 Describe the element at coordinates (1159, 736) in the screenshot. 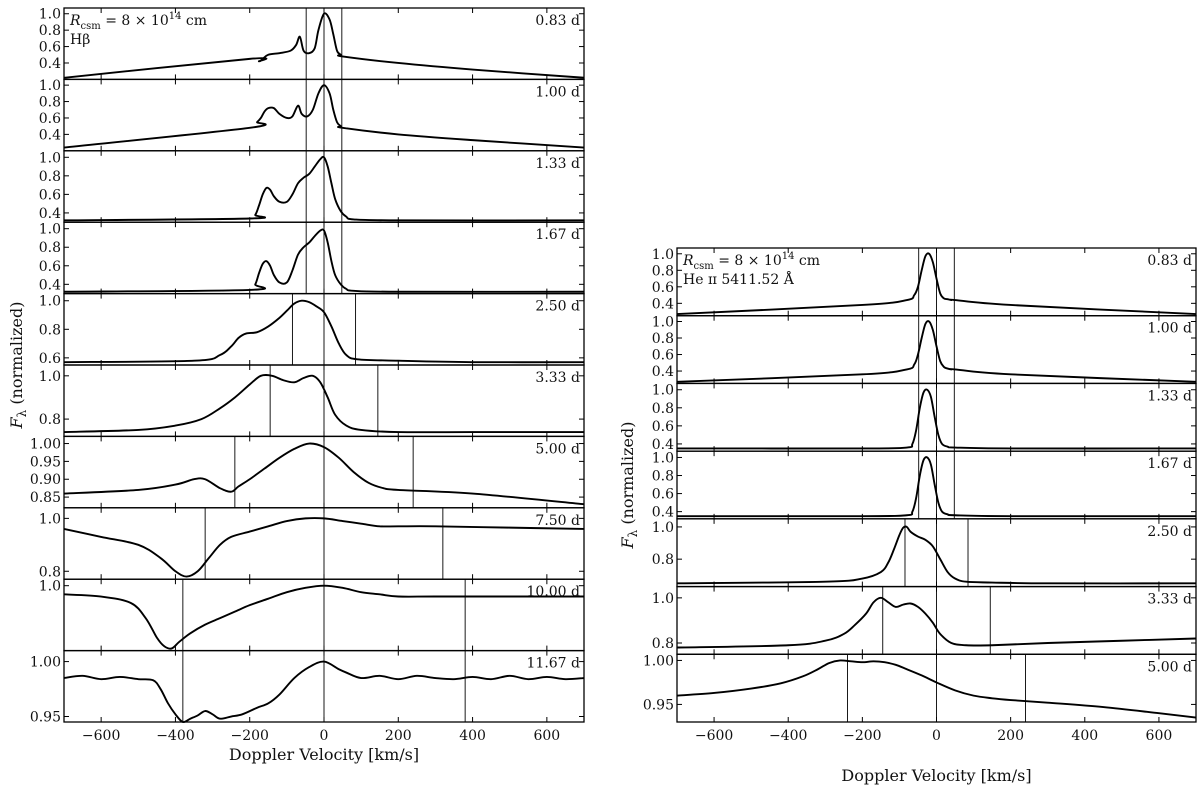

I see `x-tick-label: 600` at that location.